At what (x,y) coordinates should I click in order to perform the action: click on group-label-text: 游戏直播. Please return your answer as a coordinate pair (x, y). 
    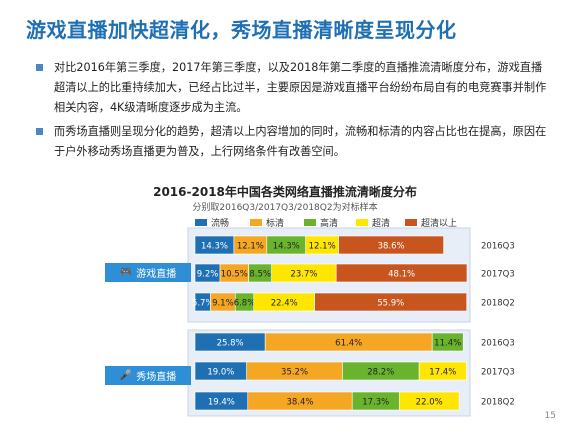
    Looking at the image, I should click on (156, 274).